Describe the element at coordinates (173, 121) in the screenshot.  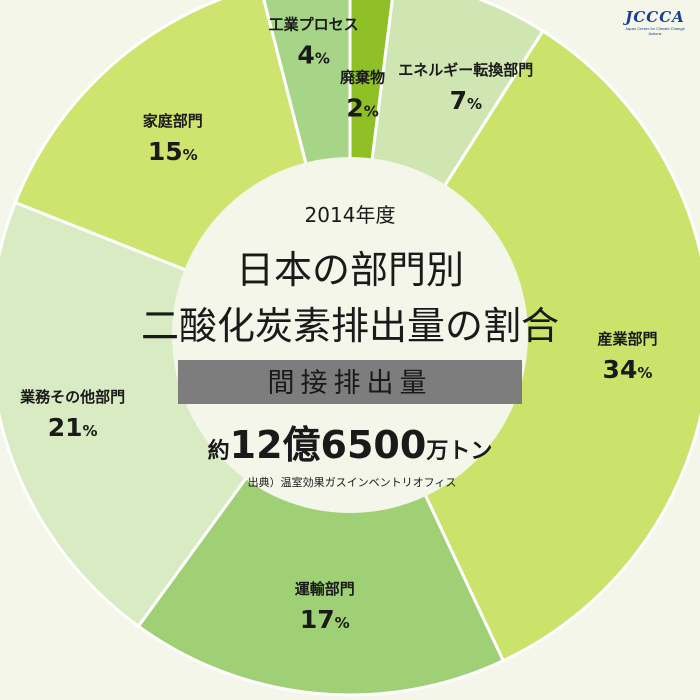
I see `slice-name-label: 家庭部門` at that location.